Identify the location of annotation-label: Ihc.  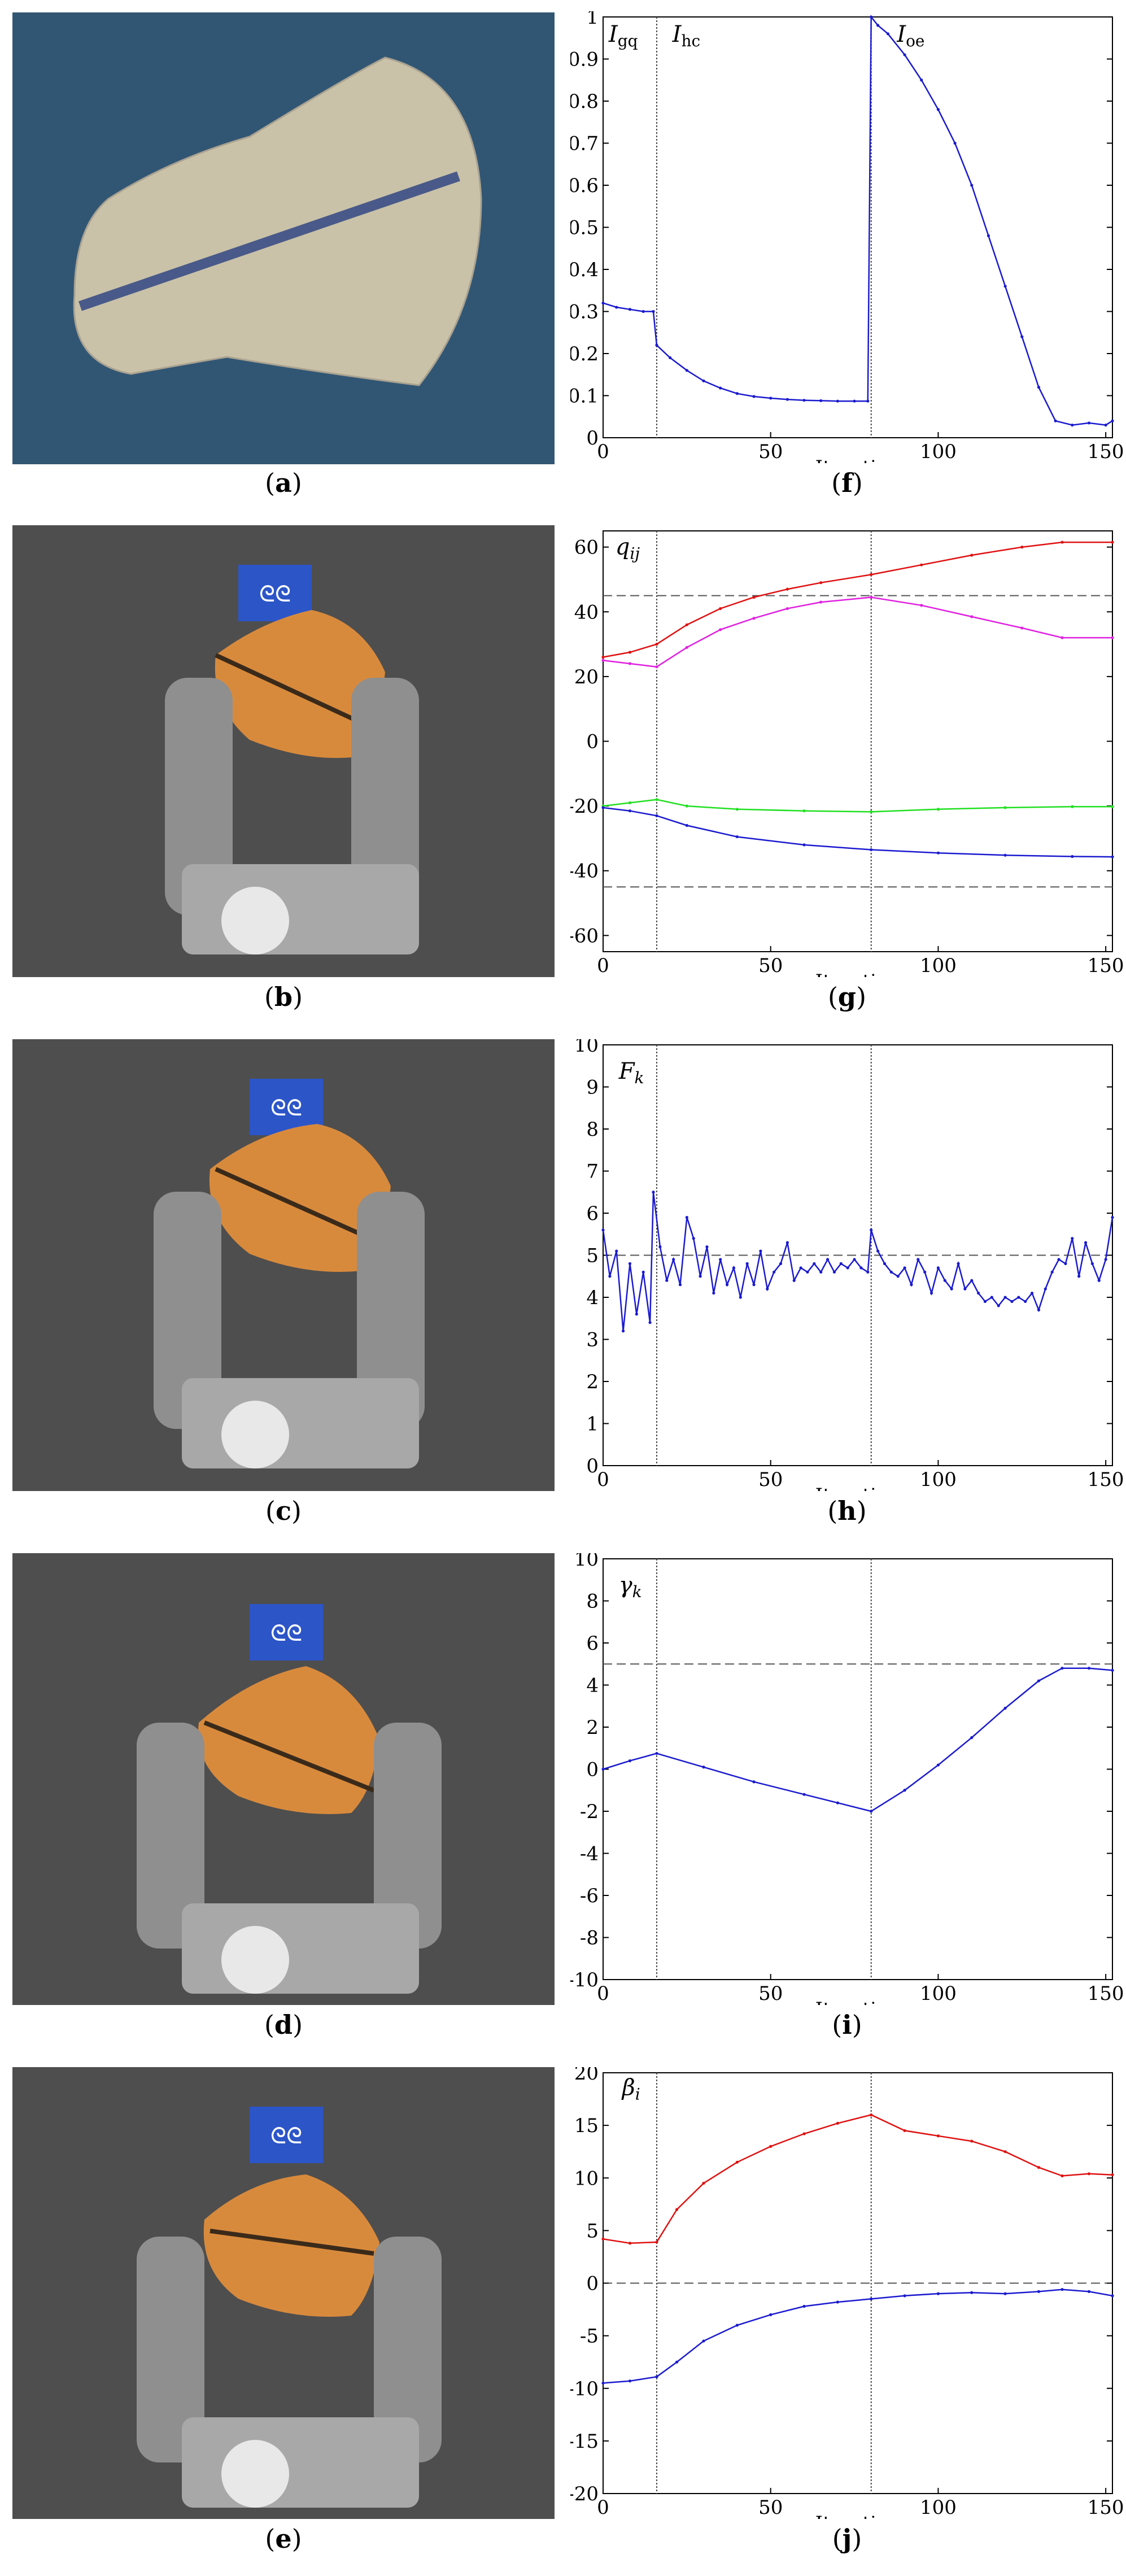
(686, 35).